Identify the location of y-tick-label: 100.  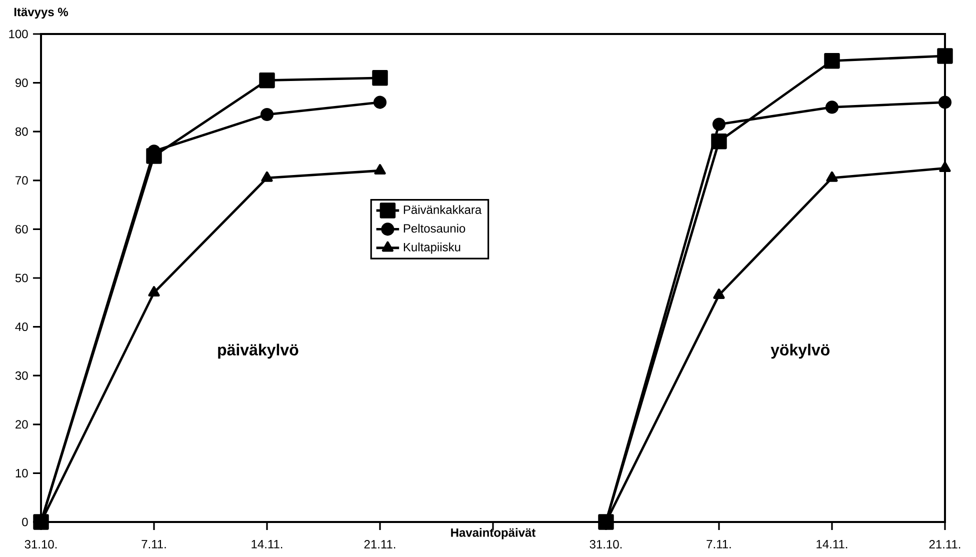
(18, 34).